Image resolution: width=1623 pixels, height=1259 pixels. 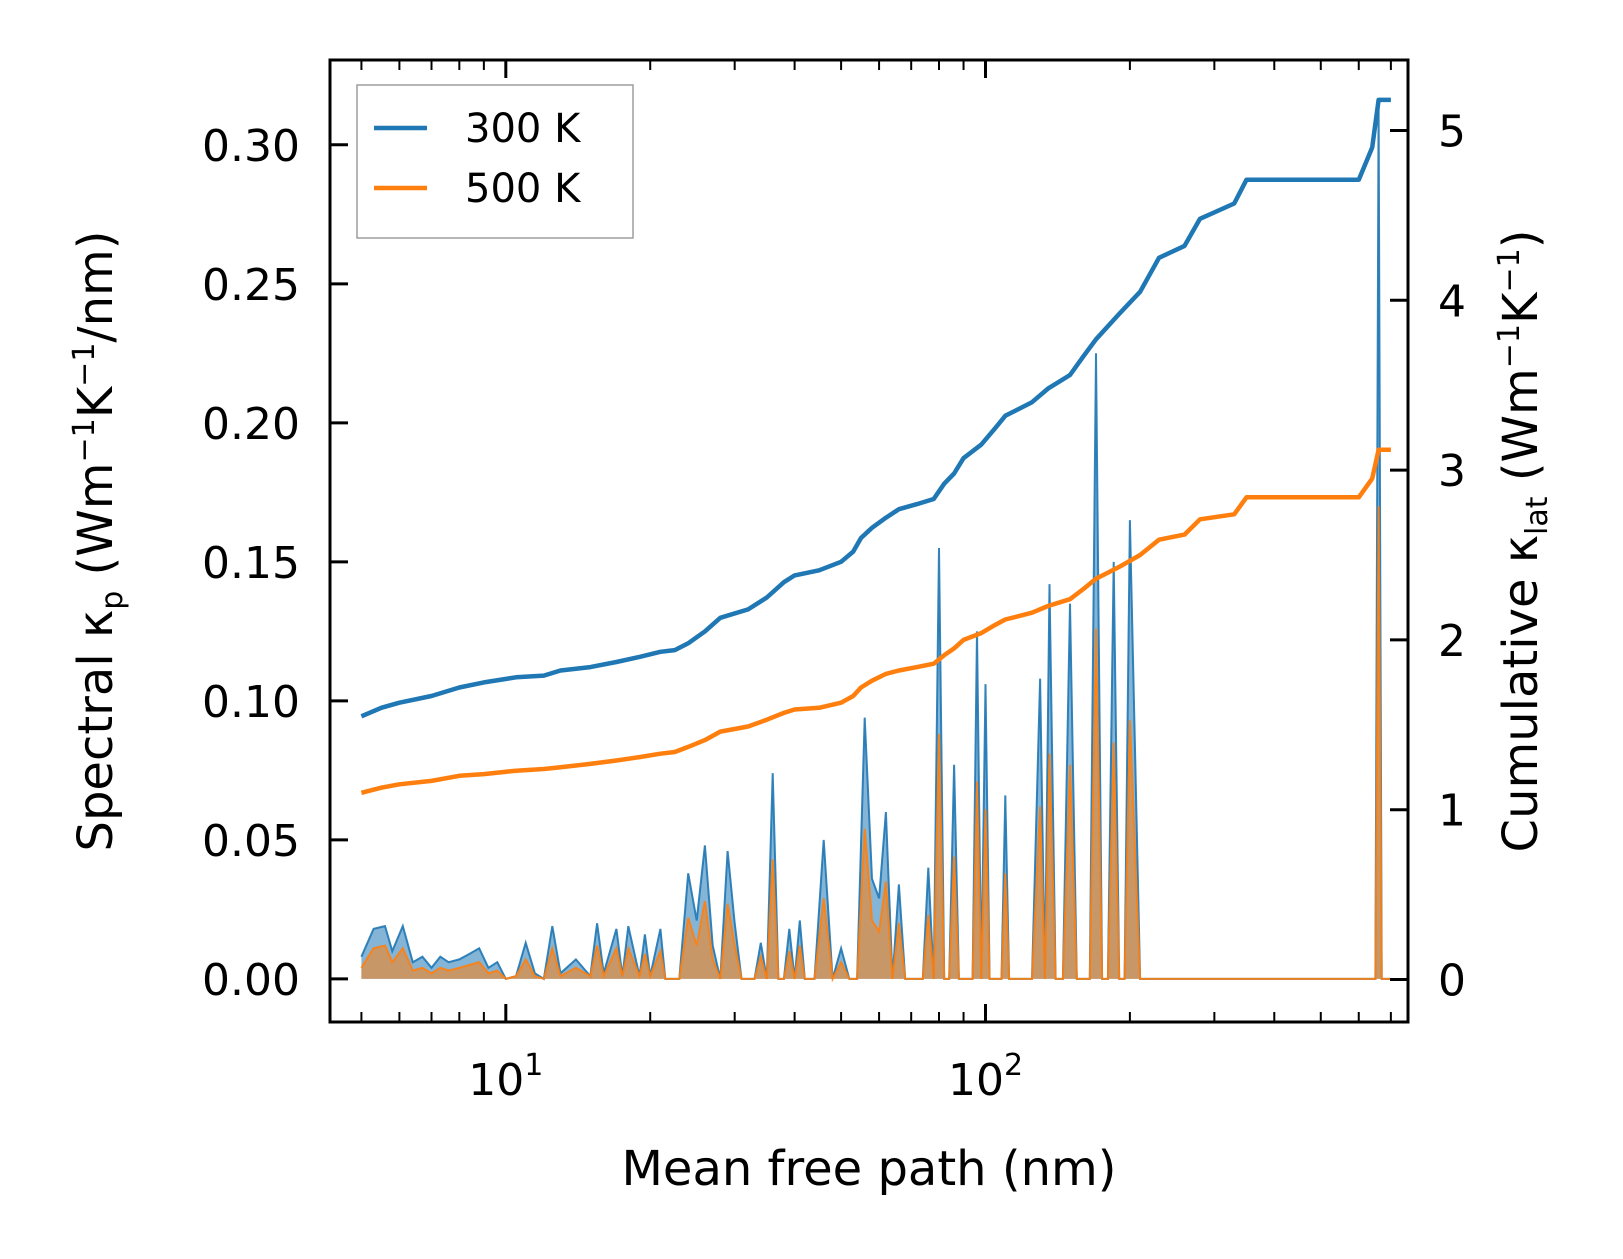 I want to click on right-y-tick-label: 5, so click(x=1452, y=132).